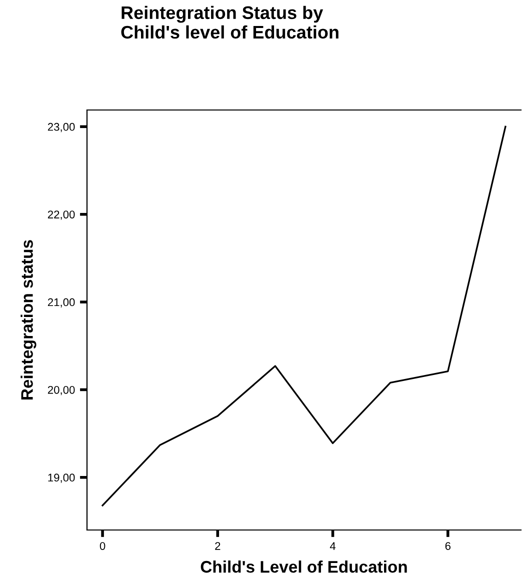 The width and height of the screenshot is (524, 583). What do you see at coordinates (333, 546) in the screenshot?
I see `x-tick-label: 4` at bounding box center [333, 546].